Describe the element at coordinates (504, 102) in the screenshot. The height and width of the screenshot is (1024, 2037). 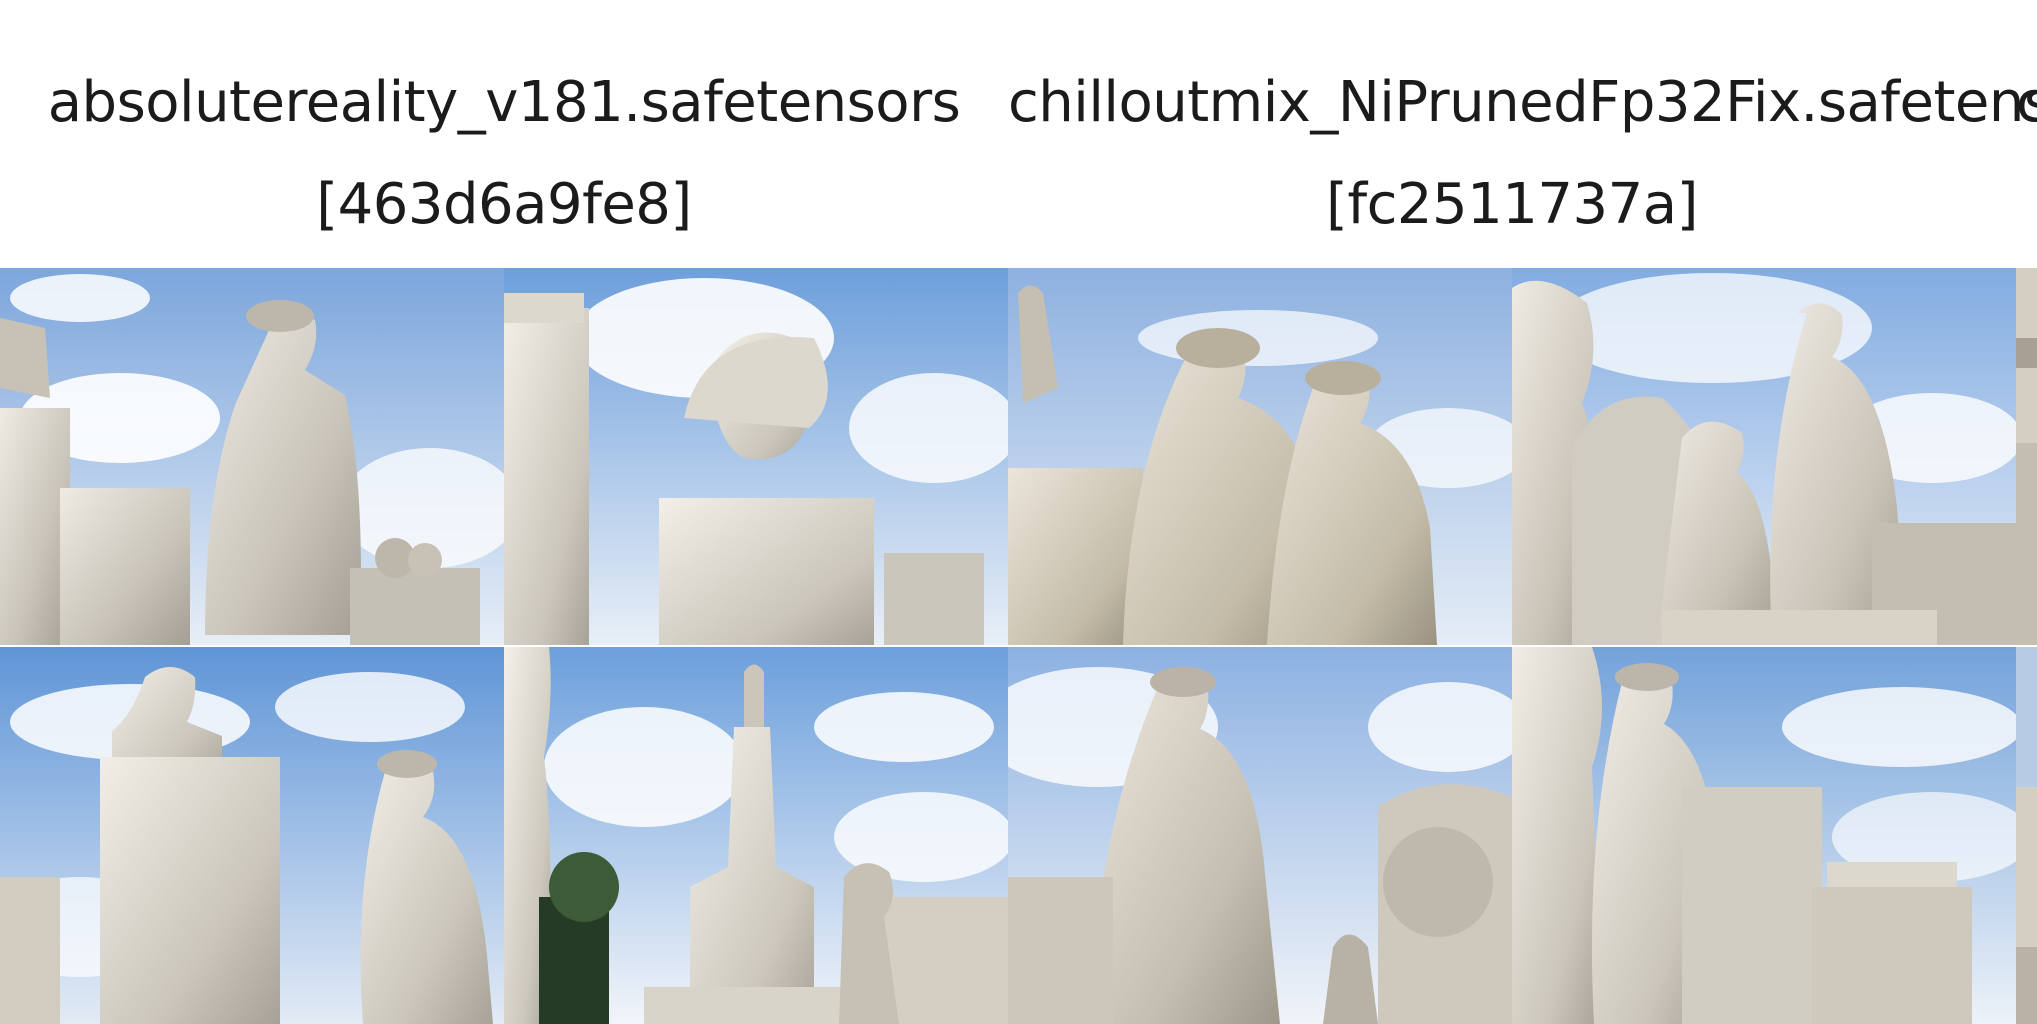
I see `model-name-absolutereality: absolutereality_v181.safetensors` at that location.